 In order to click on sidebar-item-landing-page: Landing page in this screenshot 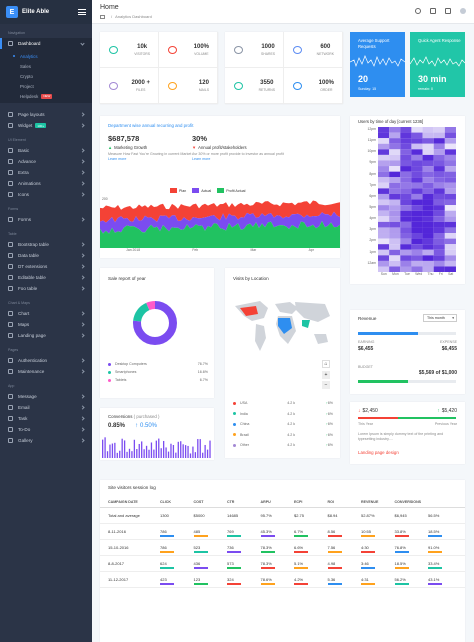, I will do `click(46, 335)`.